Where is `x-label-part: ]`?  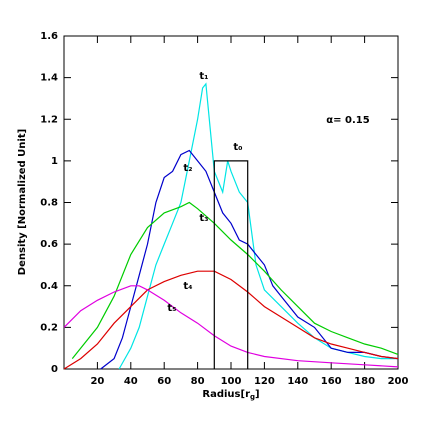 x-label-part: ] is located at coordinates (257, 394).